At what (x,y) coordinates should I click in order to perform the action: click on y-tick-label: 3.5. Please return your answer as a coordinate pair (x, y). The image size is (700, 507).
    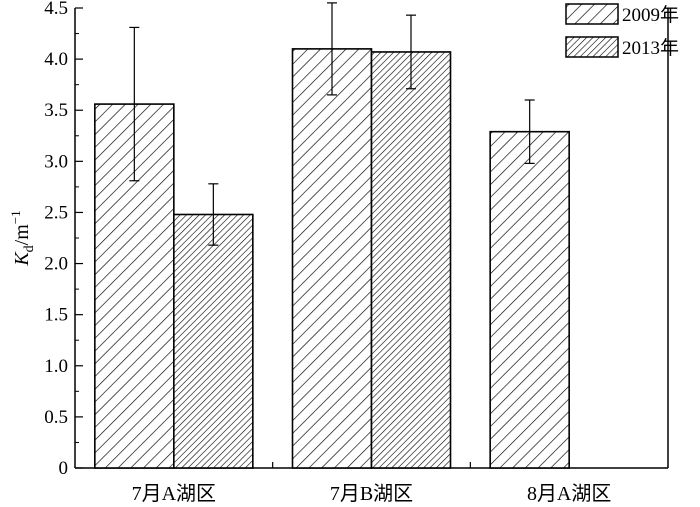
    Looking at the image, I should click on (56, 110).